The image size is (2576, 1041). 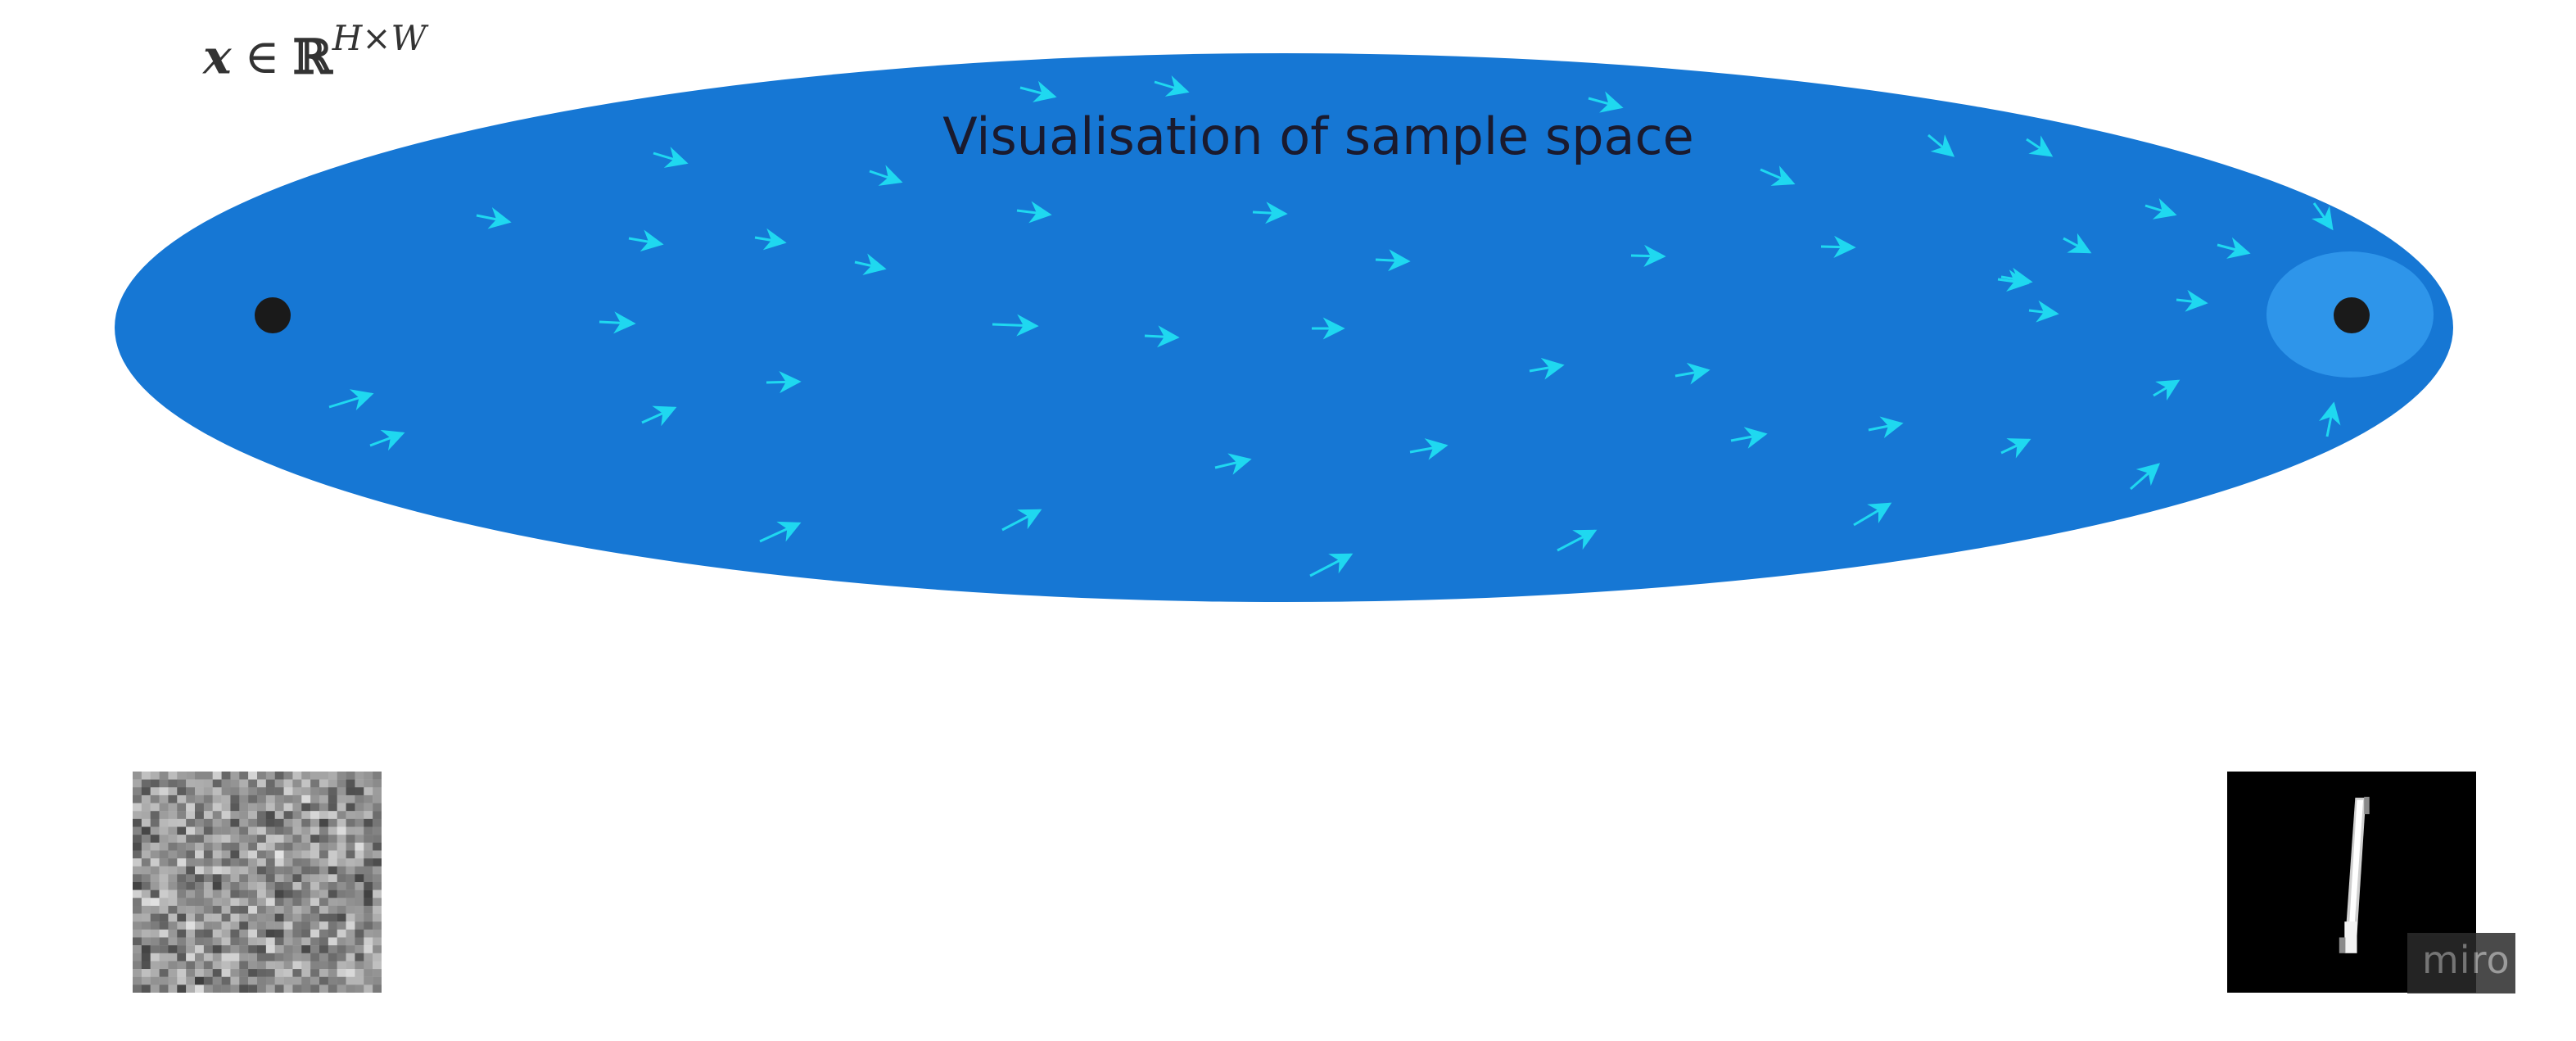 I want to click on sample-space-formula: x ∈ ℝH×W, so click(x=315, y=51).